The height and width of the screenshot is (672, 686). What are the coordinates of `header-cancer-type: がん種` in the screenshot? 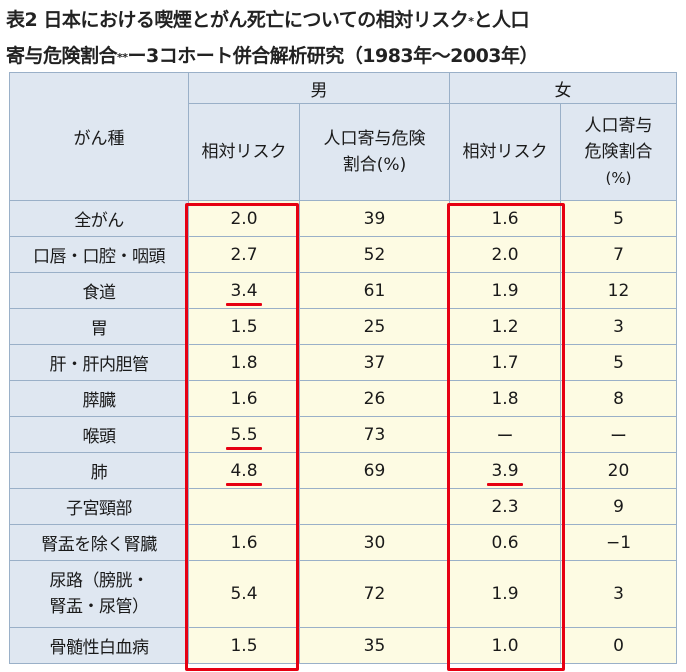 It's located at (99, 136).